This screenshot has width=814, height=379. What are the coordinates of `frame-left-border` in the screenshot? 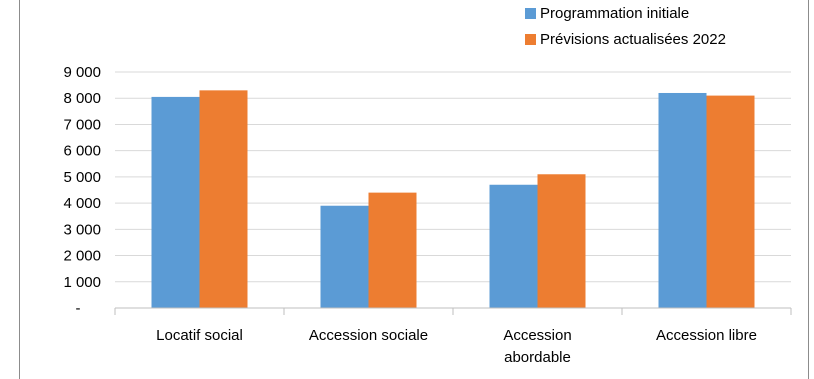 It's located at (19, 189).